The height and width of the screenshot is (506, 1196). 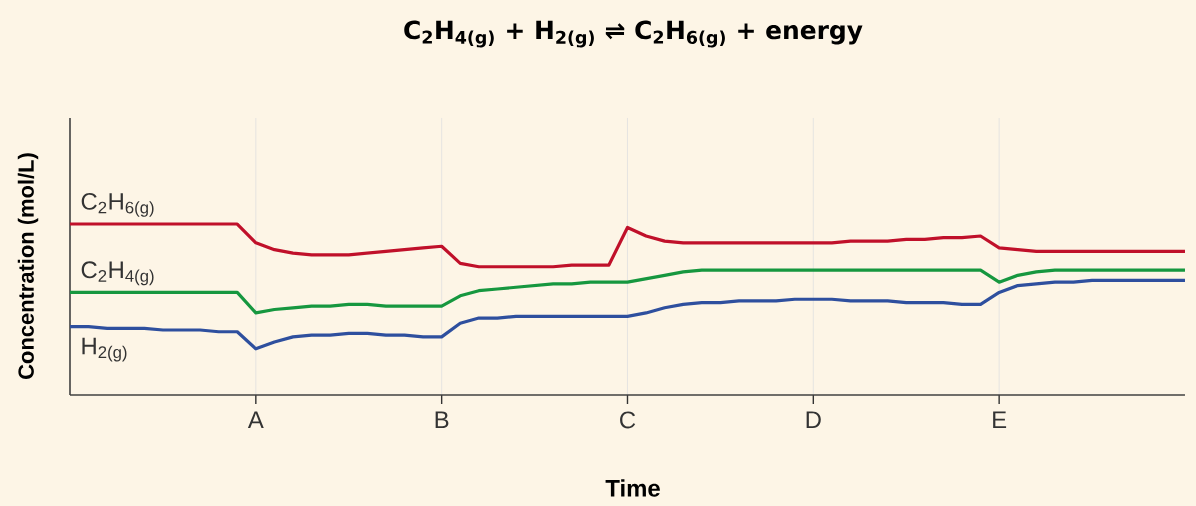 What do you see at coordinates (28, 266) in the screenshot?
I see `y-axis-title: Concentration (mol/L)` at bounding box center [28, 266].